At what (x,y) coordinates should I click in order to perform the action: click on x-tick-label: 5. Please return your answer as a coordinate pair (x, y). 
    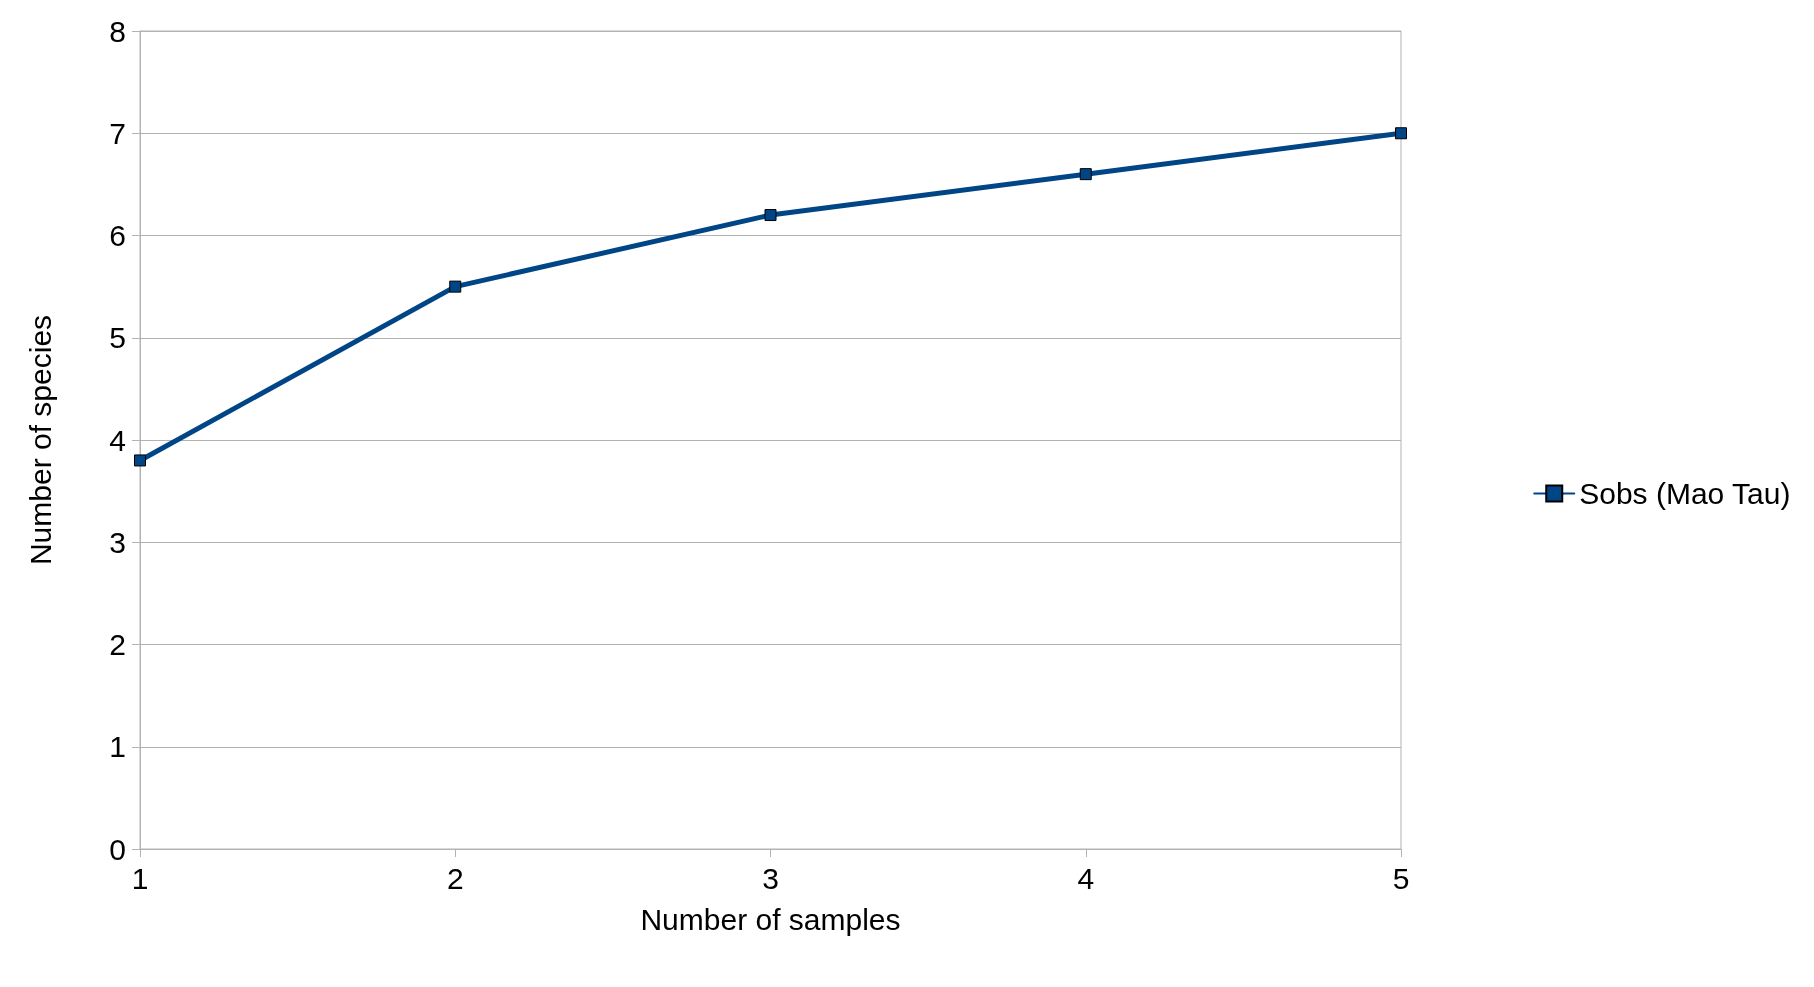
    Looking at the image, I should click on (1401, 878).